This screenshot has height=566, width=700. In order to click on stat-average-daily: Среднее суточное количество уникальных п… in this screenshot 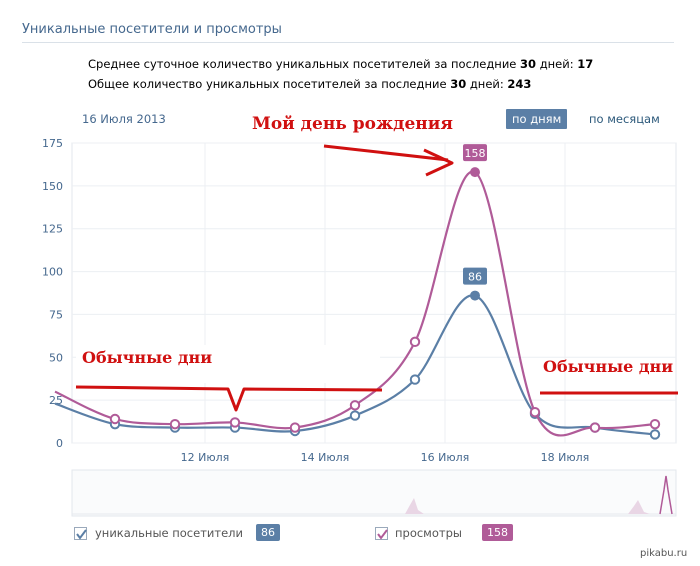, I will do `click(340, 64)`.